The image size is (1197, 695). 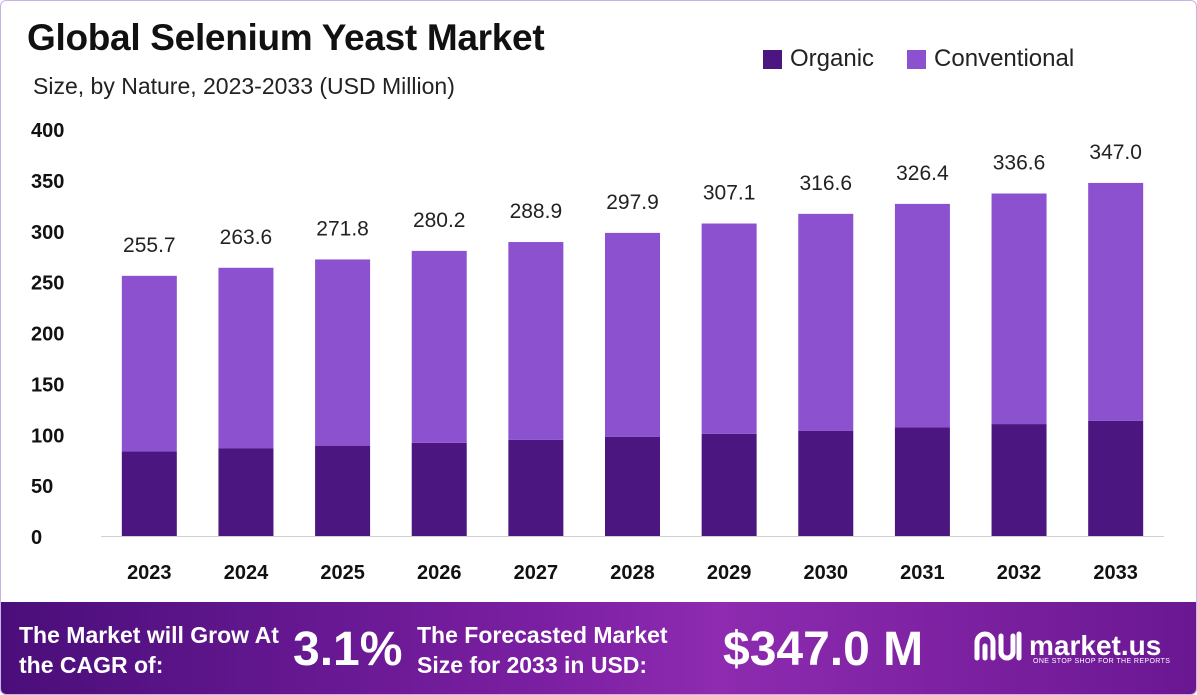 What do you see at coordinates (149, 650) in the screenshot?
I see `cagr-label: The Market will Grow At the CAGR of:` at bounding box center [149, 650].